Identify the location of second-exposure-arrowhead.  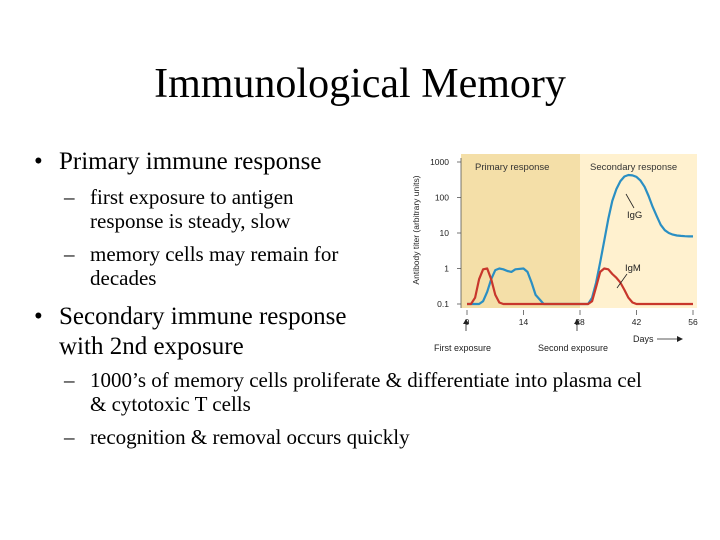
(577, 321).